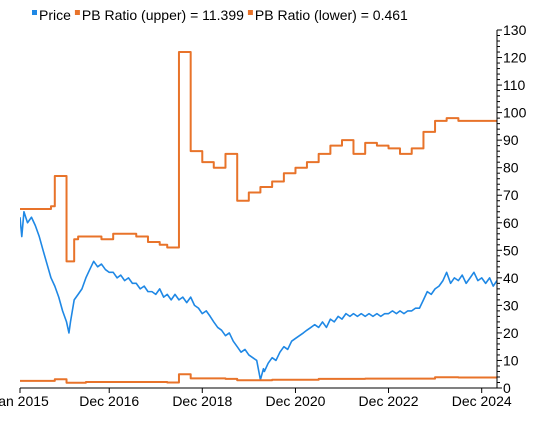 This screenshot has height=425, width=540. I want to click on x-tick-label: Jan 2015, so click(24, 401).